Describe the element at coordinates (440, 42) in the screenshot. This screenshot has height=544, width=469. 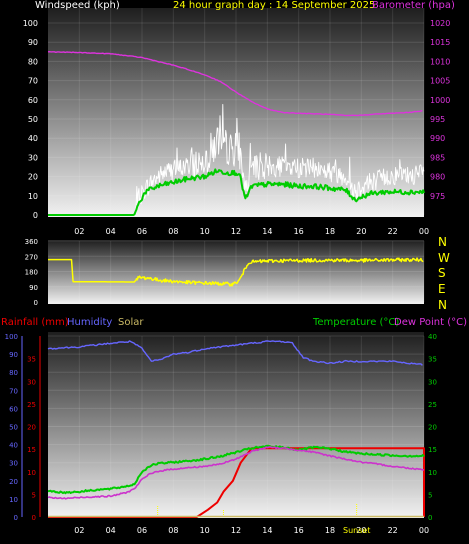
I see `baro-y-tick-label: 1015` at that location.